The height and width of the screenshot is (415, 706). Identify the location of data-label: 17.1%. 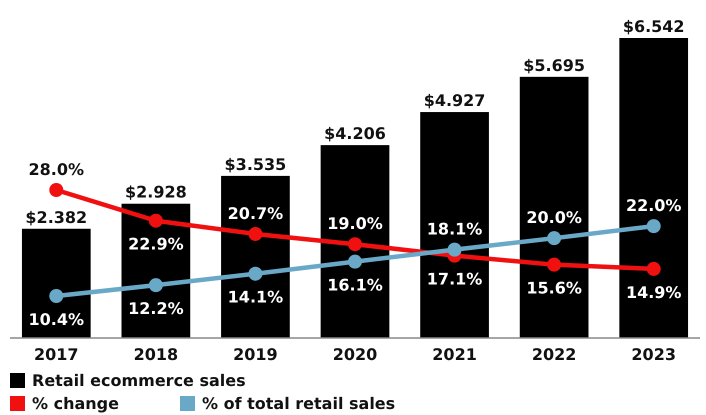
(454, 279).